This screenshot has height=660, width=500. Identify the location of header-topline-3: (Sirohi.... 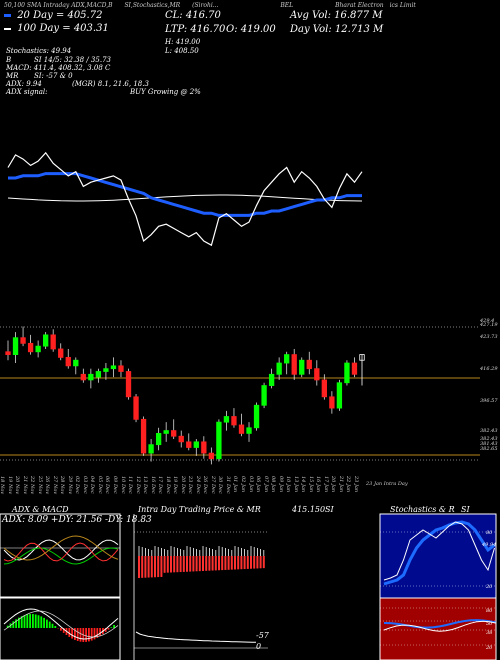
(205, 5).